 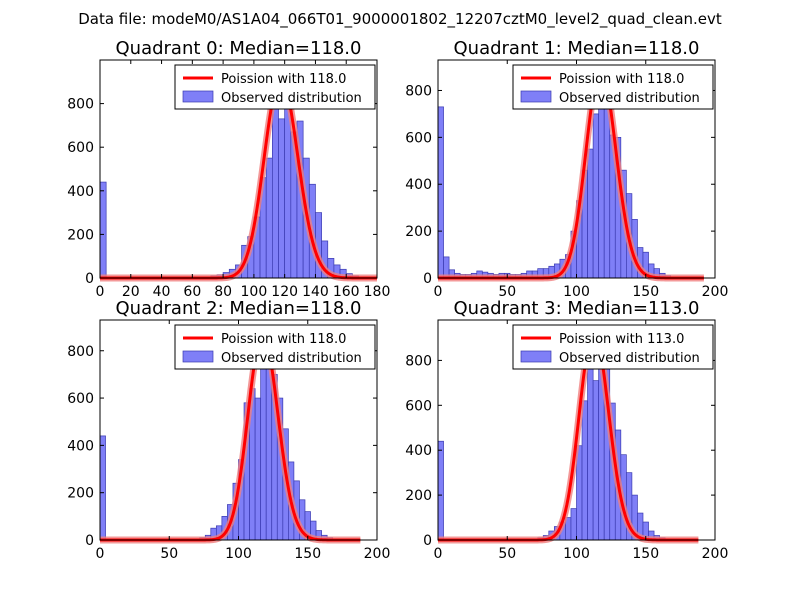 What do you see at coordinates (577, 48) in the screenshot?
I see `subplot-title: Quadrant 1: Median=118.0` at bounding box center [577, 48].